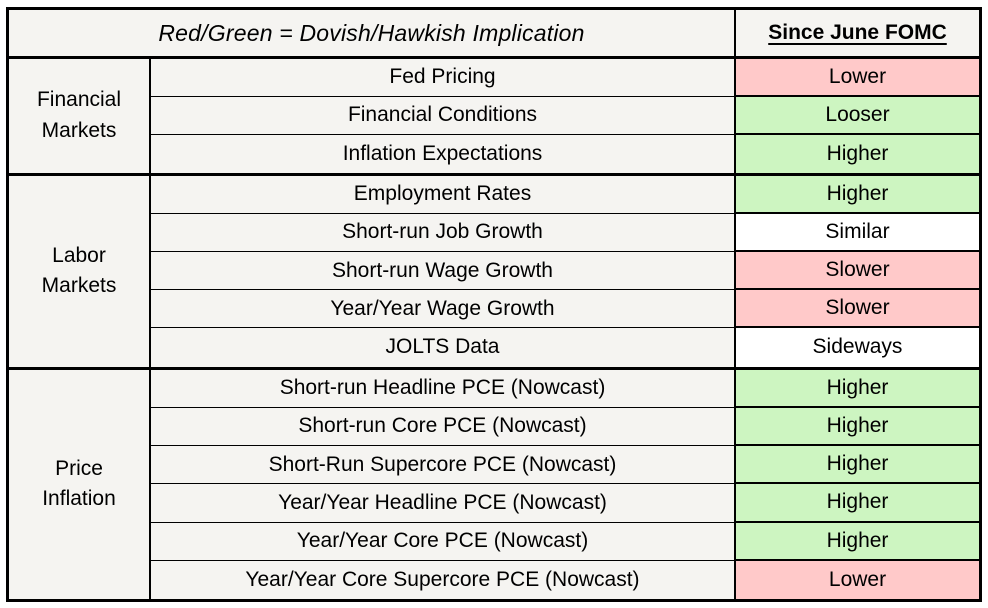  I want to click on indicator-label: Financial Conditions, so click(442, 115).